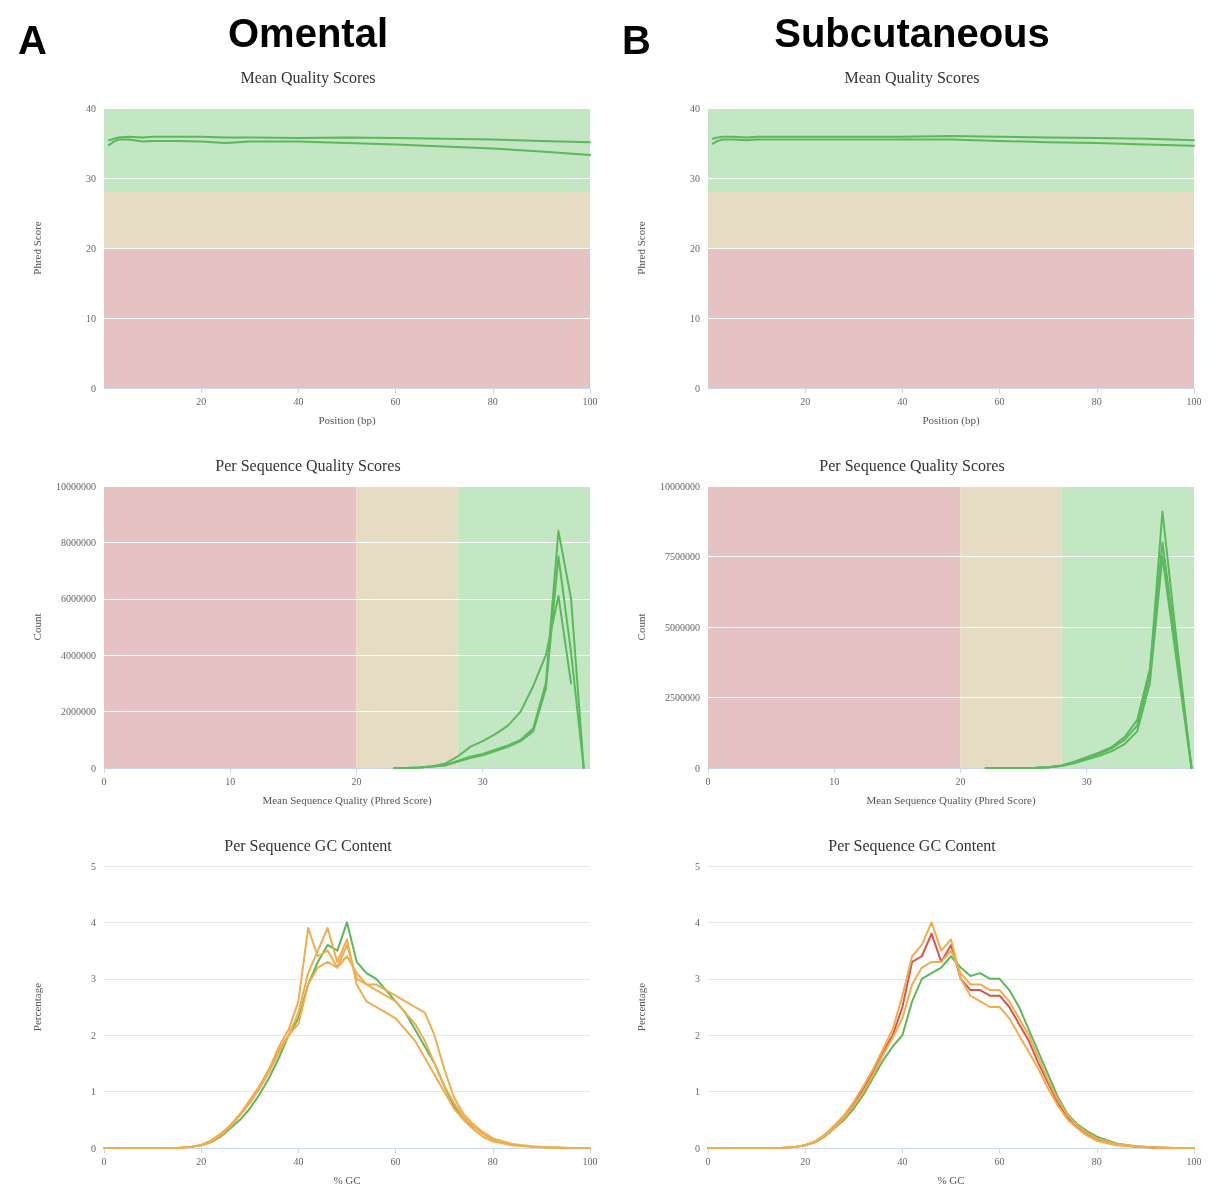  What do you see at coordinates (78, 712) in the screenshot?
I see `y-tick-label: 2000000` at bounding box center [78, 712].